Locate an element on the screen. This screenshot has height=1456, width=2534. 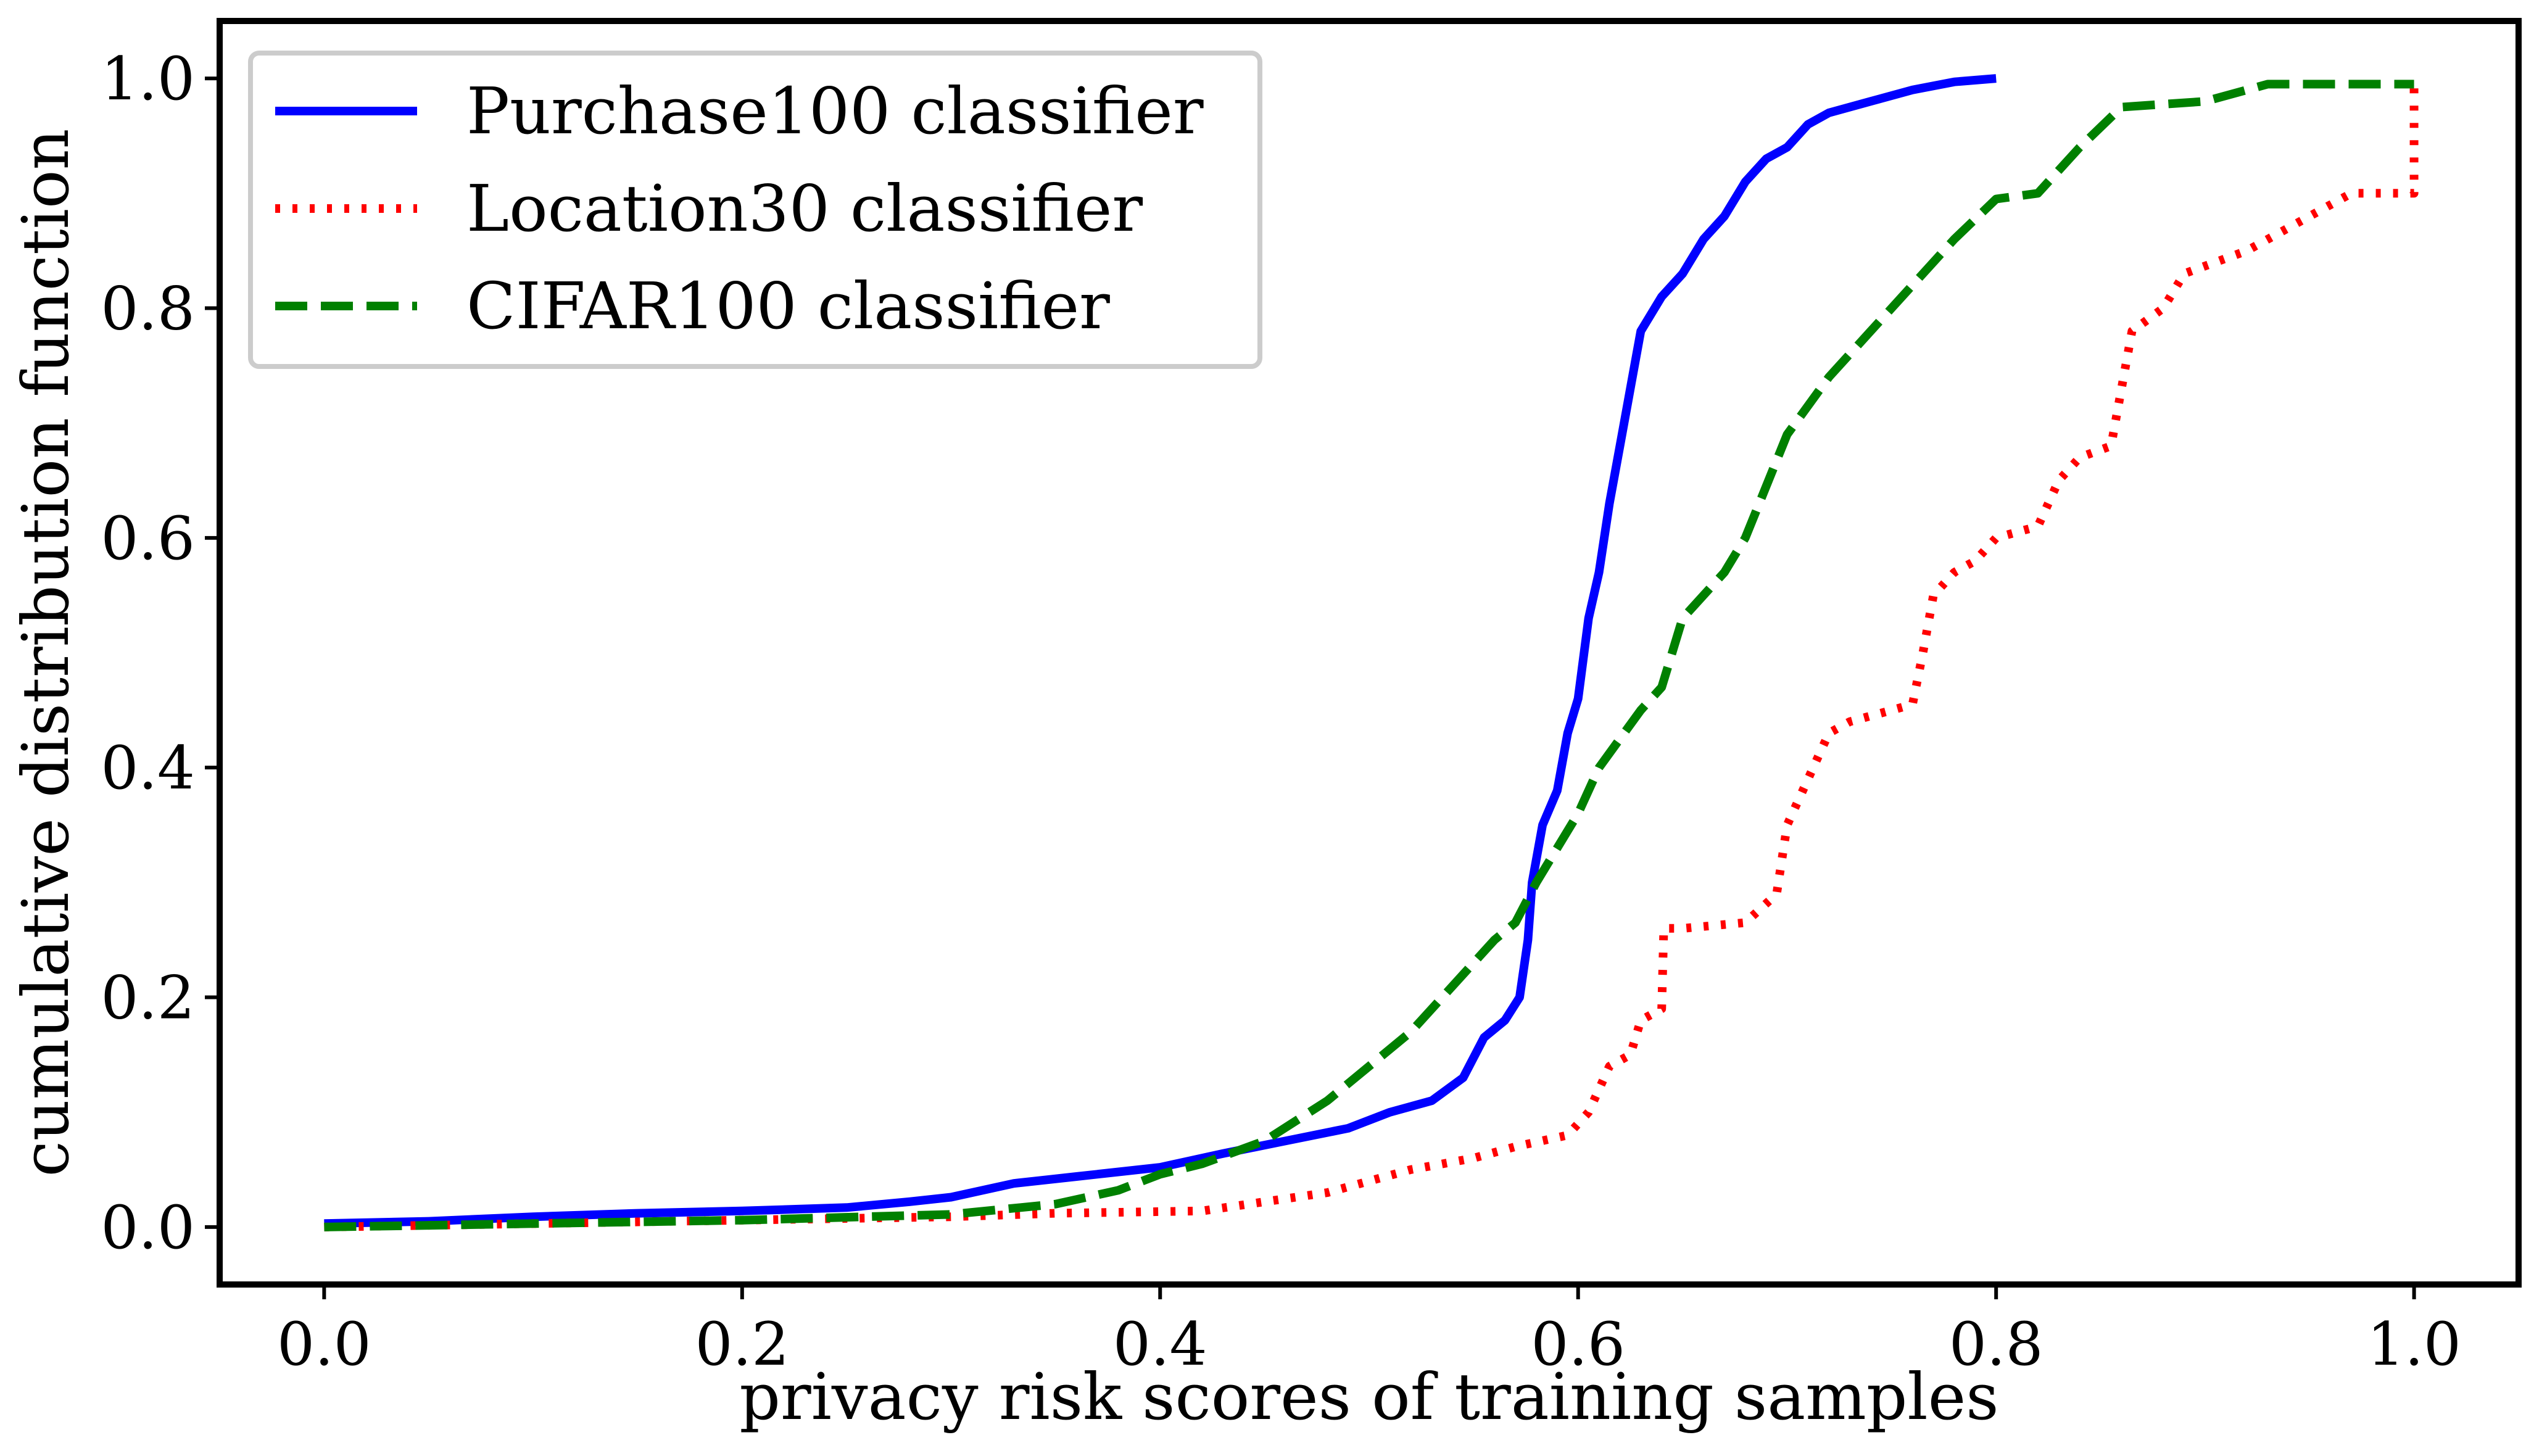
x-tick-label: 1.0 is located at coordinates (2414, 1345).